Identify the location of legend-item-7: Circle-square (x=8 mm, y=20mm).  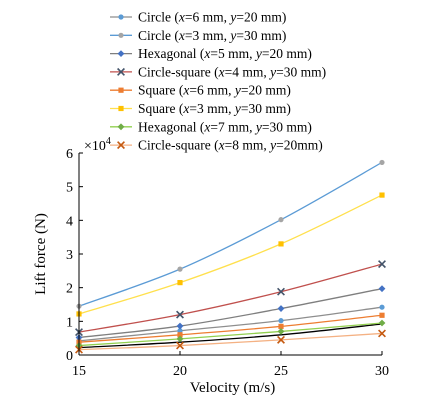
(216, 145).